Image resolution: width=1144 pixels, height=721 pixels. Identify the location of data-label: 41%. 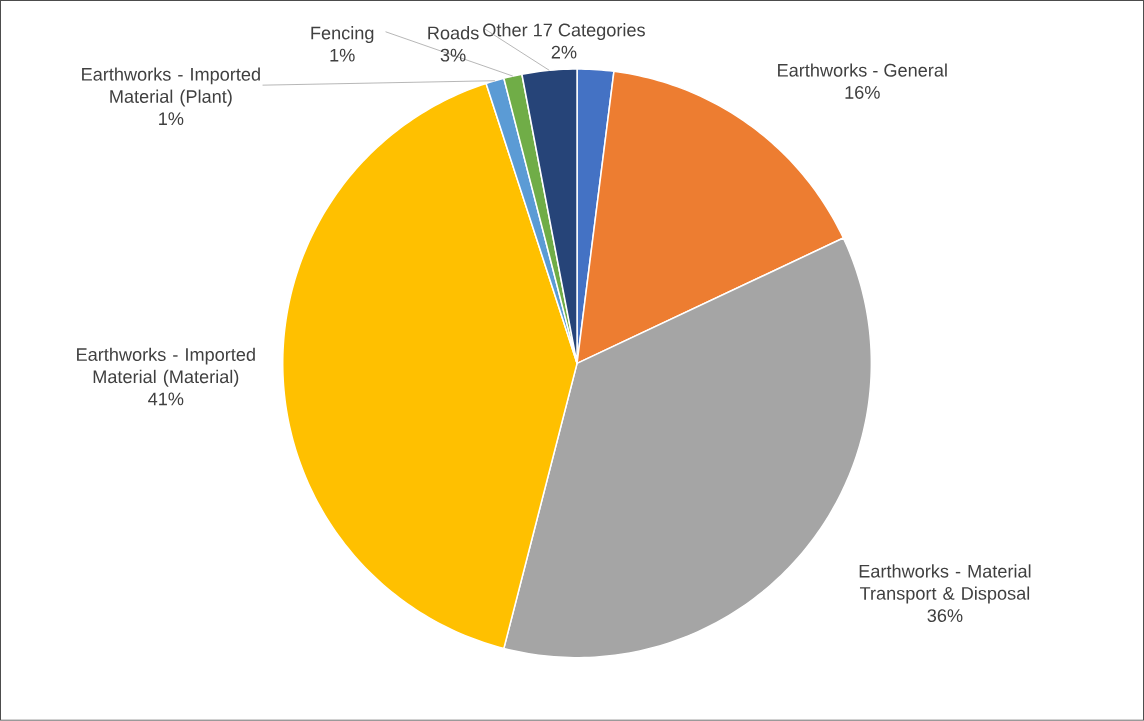
(166, 399).